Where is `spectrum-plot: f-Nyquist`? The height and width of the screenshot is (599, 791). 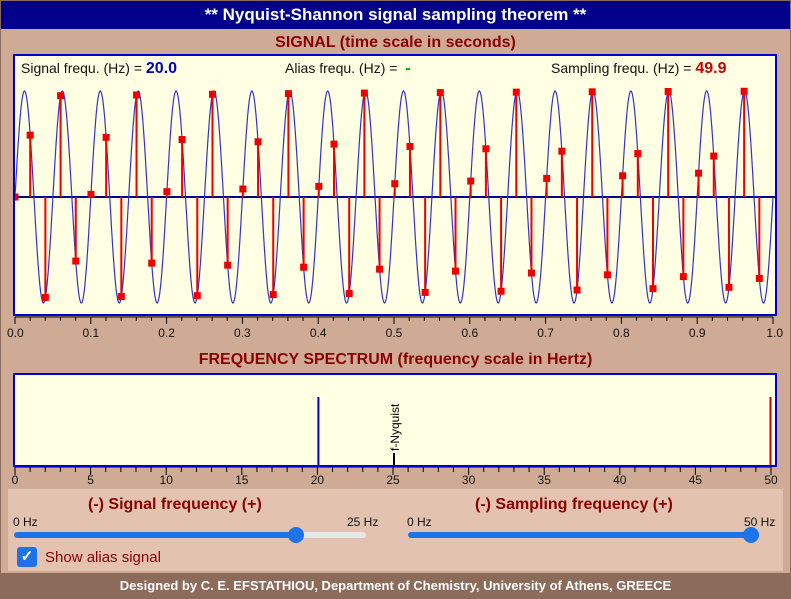 spectrum-plot: f-Nyquist is located at coordinates (544, 431).